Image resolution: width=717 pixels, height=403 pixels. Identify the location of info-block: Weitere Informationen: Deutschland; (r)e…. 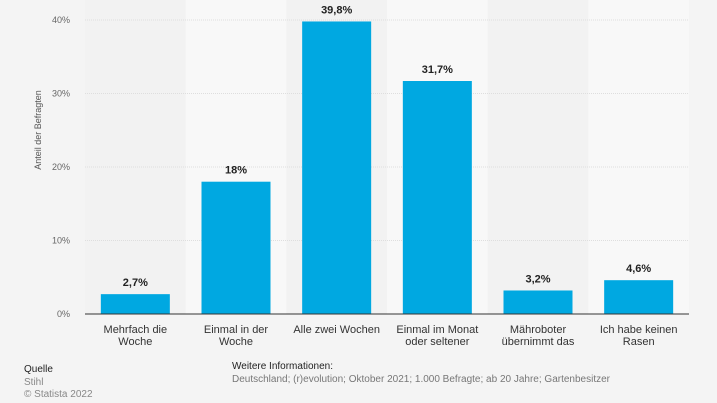
(421, 373).